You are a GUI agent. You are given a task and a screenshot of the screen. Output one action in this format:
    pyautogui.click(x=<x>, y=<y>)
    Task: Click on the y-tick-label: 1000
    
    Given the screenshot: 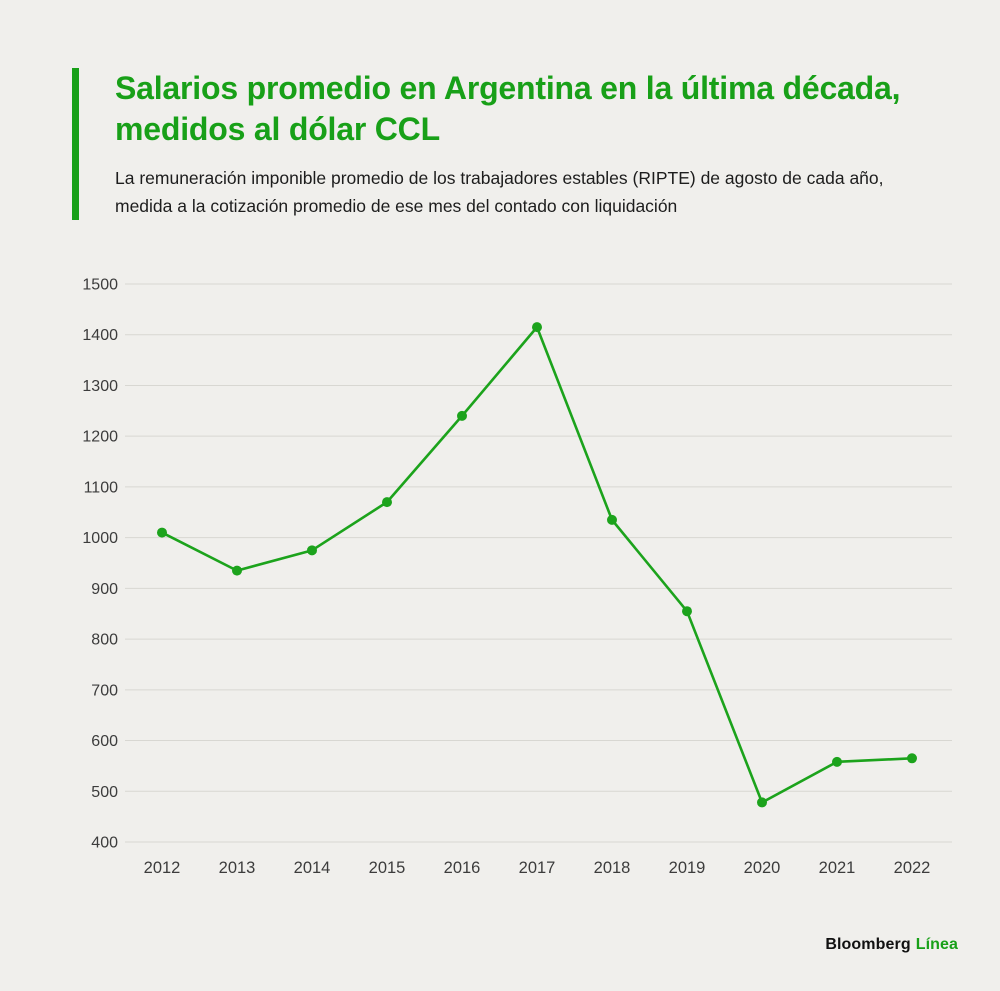 What is the action you would take?
    pyautogui.click(x=100, y=538)
    